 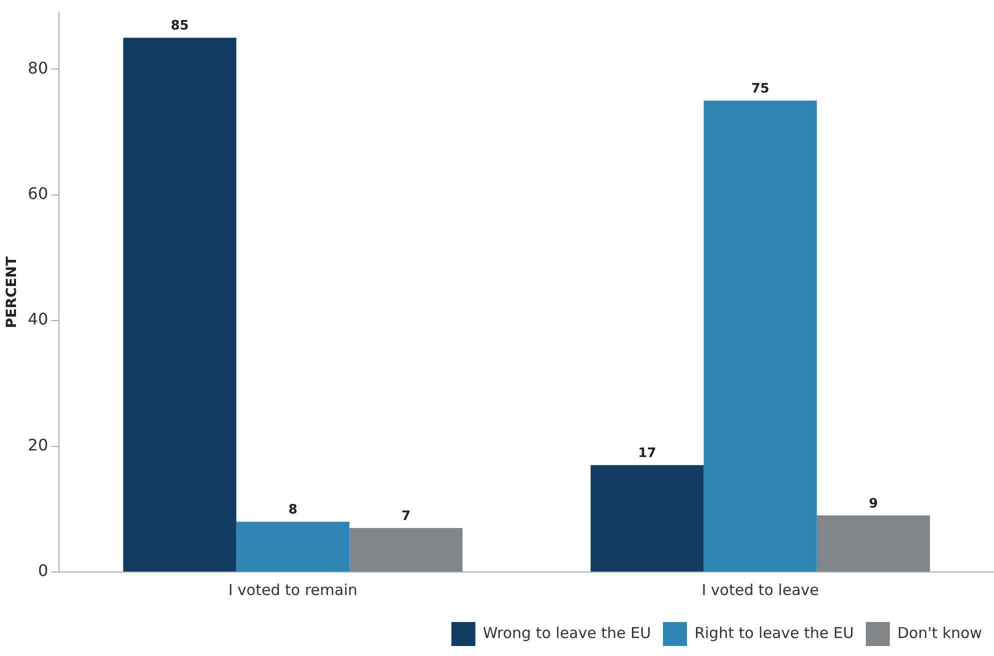 What do you see at coordinates (774, 633) in the screenshot?
I see `legend-label: Right to leave the EU` at bounding box center [774, 633].